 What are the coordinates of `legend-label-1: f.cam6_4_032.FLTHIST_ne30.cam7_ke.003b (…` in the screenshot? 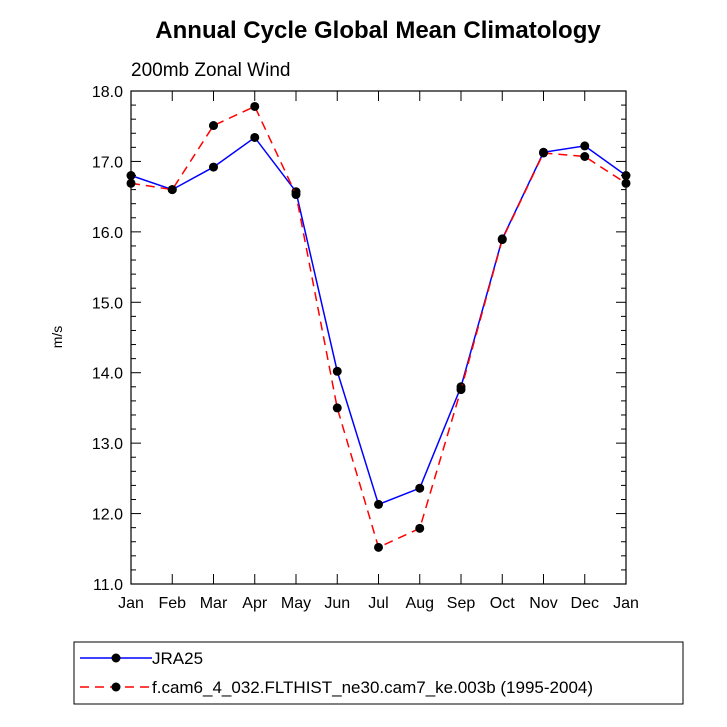 It's located at (372, 687).